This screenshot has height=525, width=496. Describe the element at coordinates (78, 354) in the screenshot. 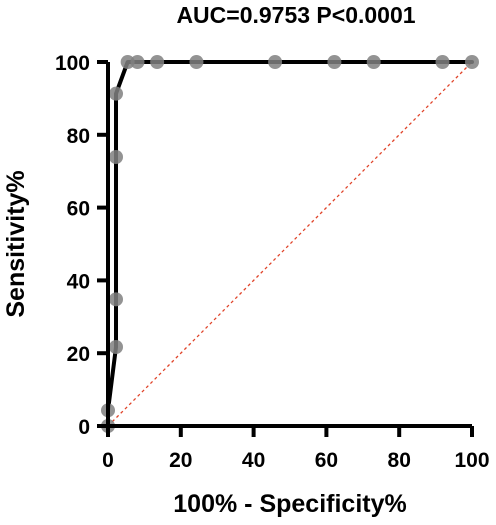

I see `y-tick-label-1: 20` at that location.